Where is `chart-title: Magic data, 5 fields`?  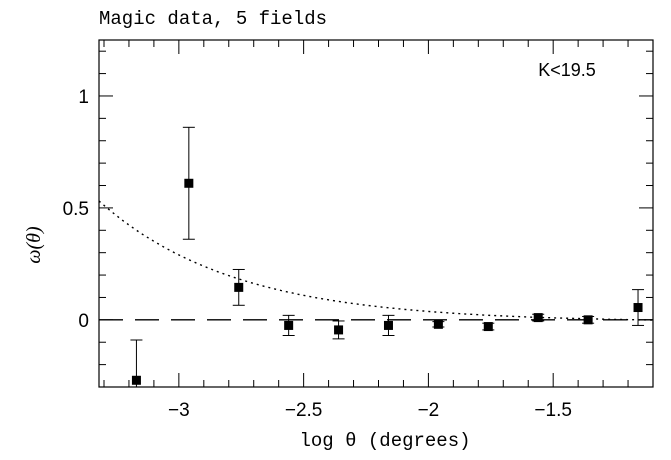
chart-title: Magic data, 5 fields is located at coordinates (213, 19).